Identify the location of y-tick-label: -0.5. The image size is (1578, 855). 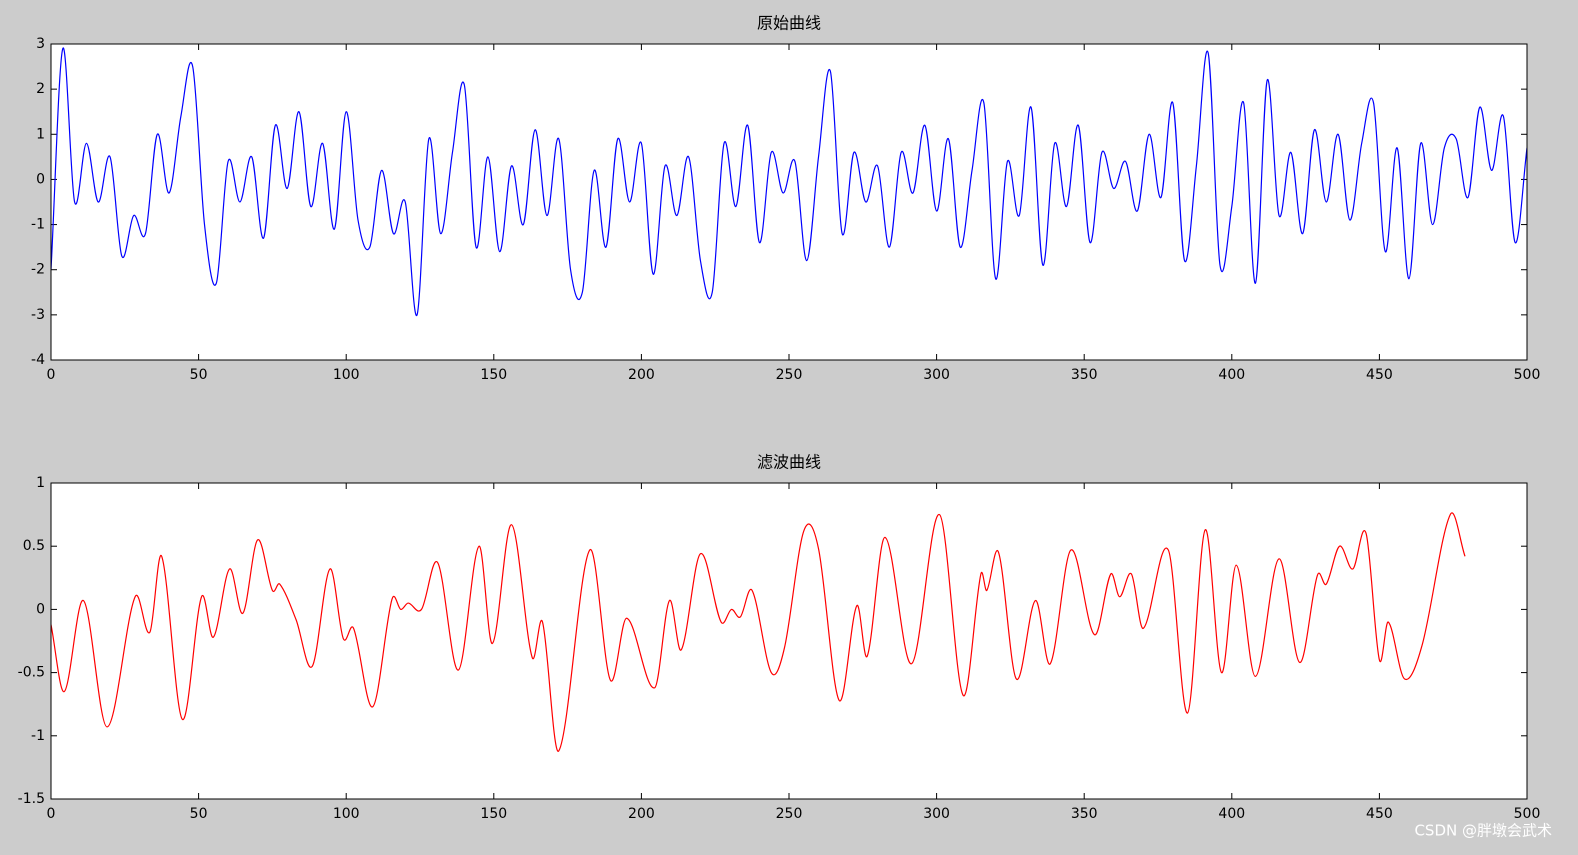
(31, 673).